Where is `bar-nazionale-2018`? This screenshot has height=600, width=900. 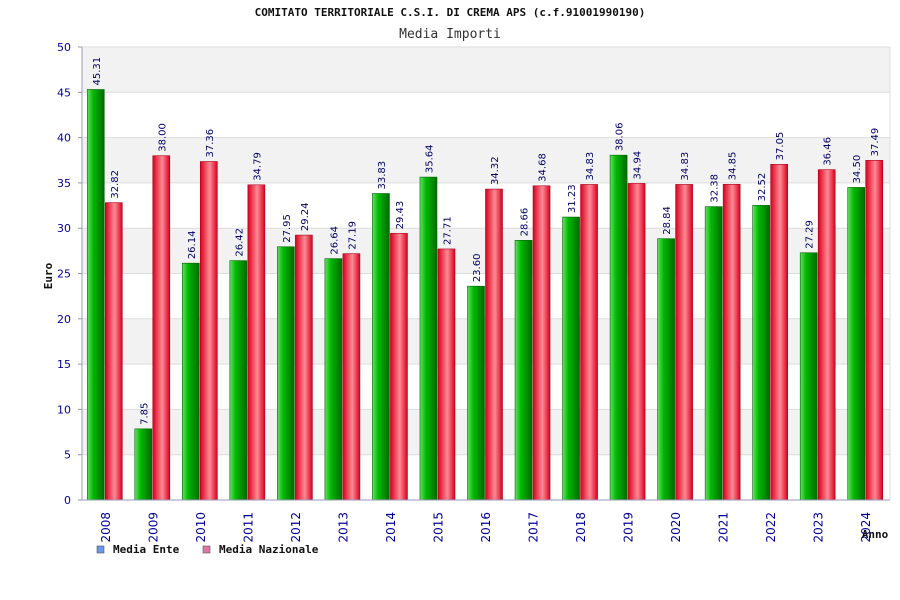 bar-nazionale-2018 is located at coordinates (589, 342).